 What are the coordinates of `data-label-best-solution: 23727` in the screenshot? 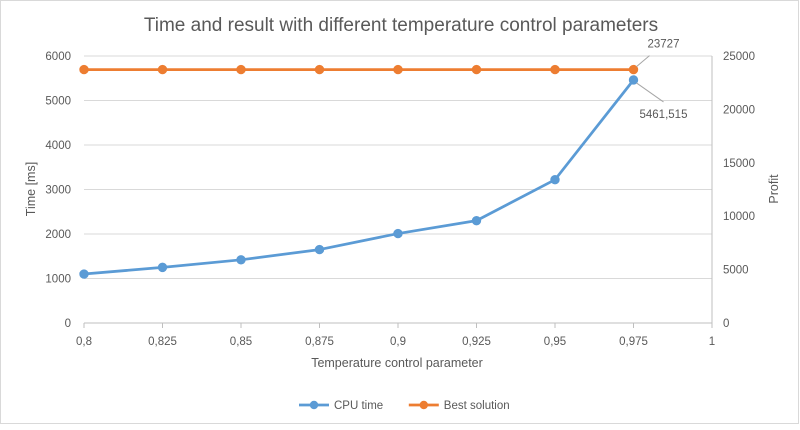 It's located at (658, 53).